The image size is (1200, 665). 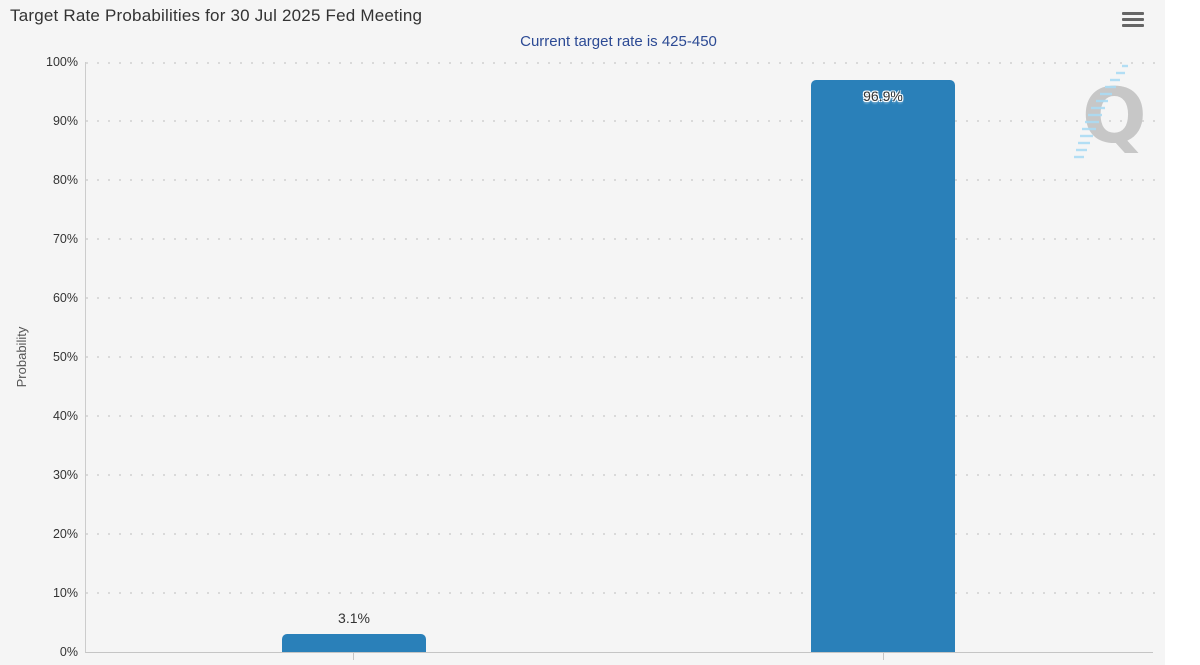 What do you see at coordinates (1101, 111) in the screenshot?
I see `watermark-lightning-dashes` at bounding box center [1101, 111].